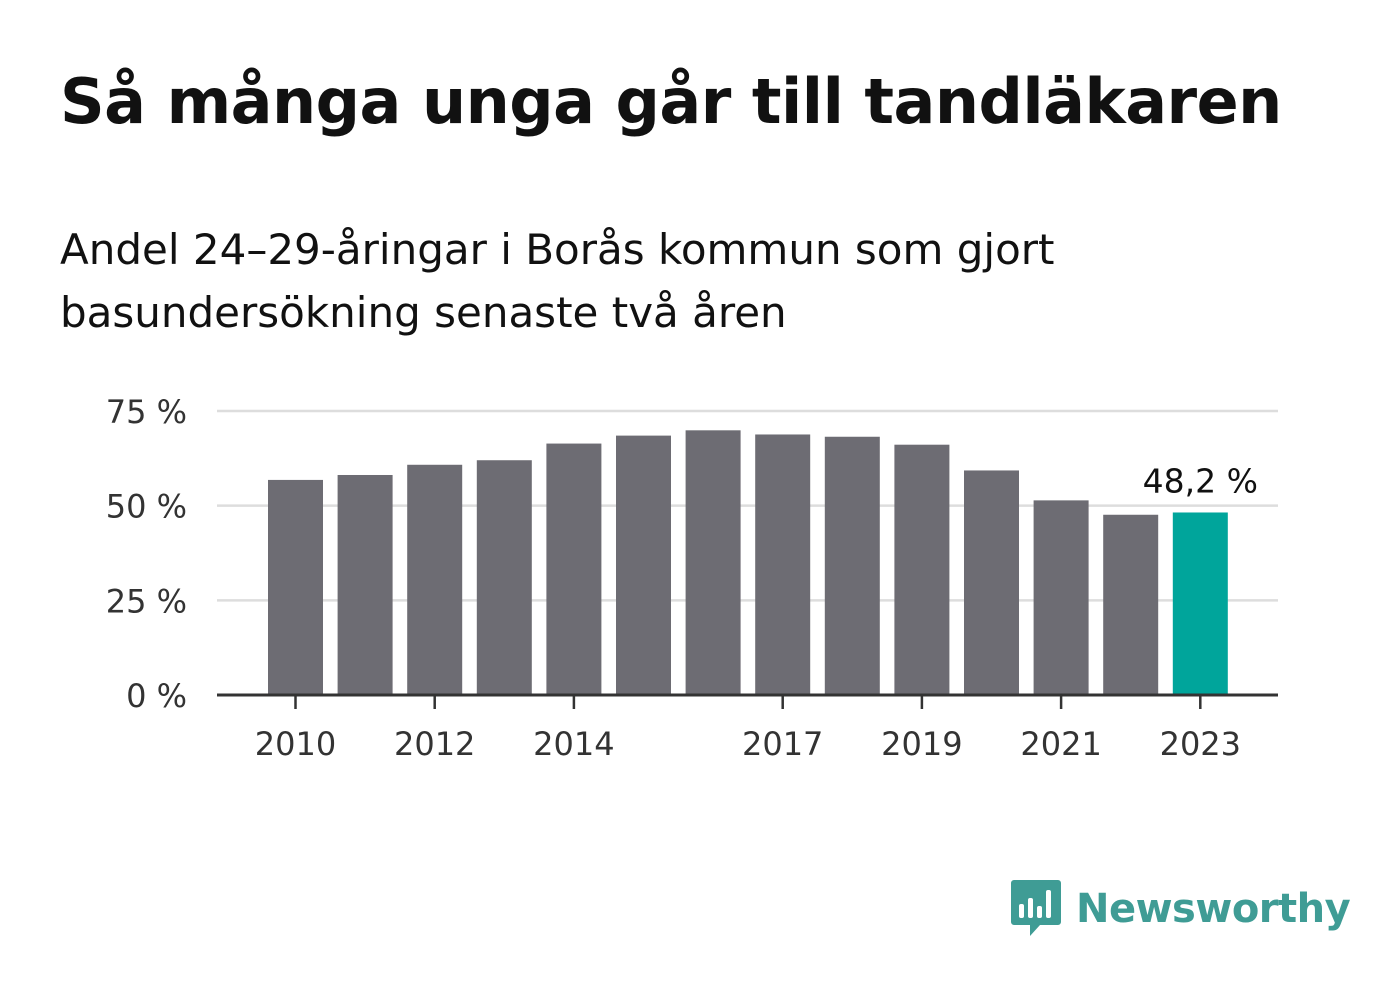  I want to click on brand-name: Newsworthy, so click(1213, 909).